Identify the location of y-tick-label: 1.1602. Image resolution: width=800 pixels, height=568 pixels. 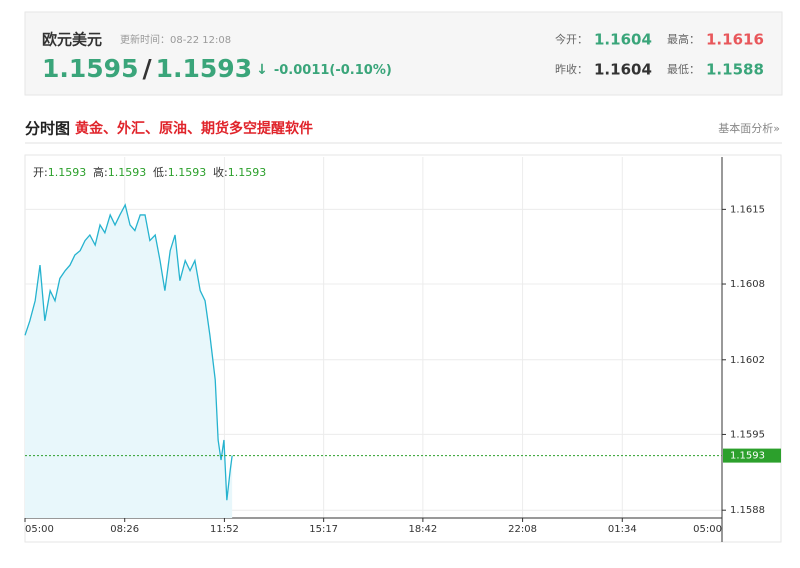
(747, 360).